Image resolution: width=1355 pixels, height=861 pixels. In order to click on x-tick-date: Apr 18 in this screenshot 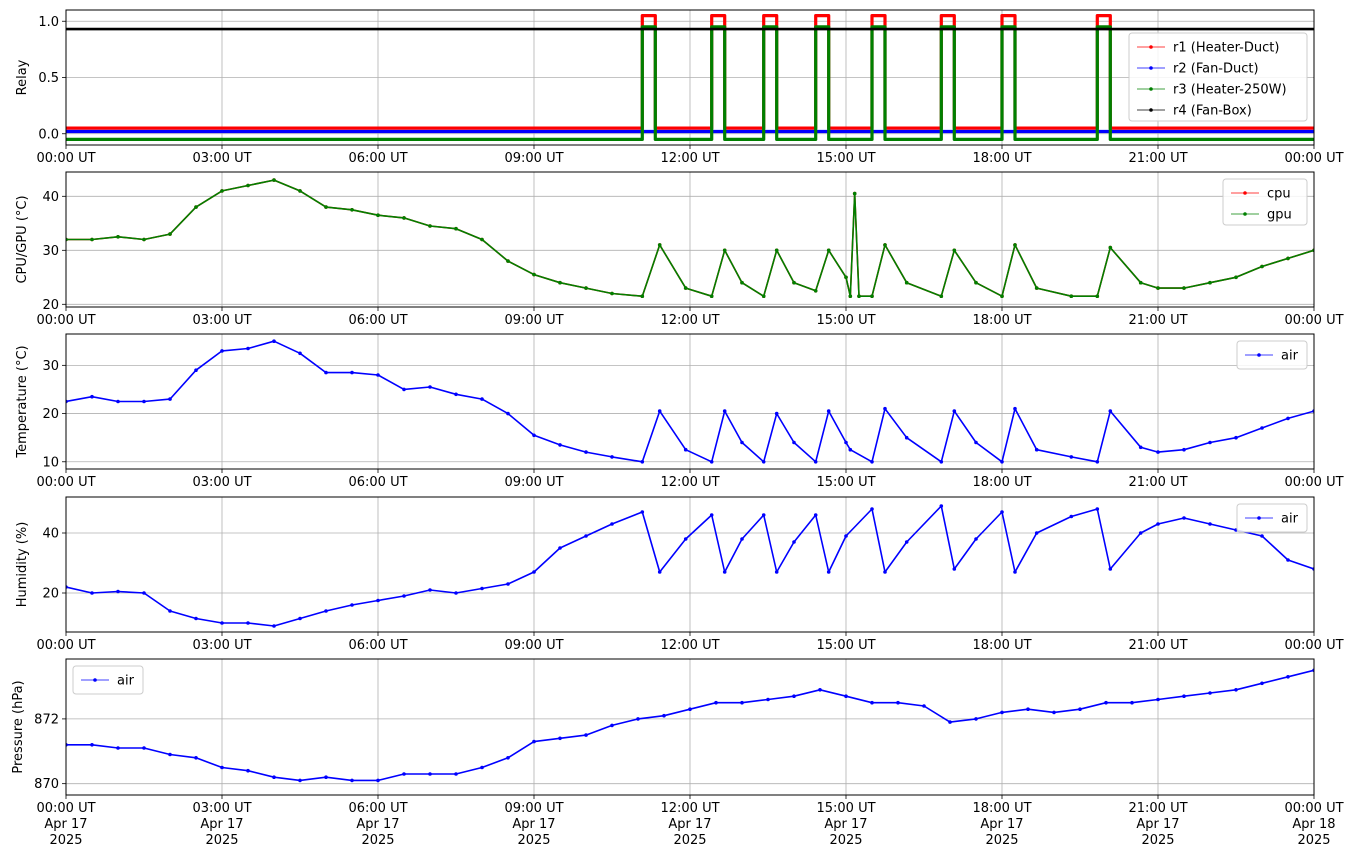, I will do `click(1313, 824)`.